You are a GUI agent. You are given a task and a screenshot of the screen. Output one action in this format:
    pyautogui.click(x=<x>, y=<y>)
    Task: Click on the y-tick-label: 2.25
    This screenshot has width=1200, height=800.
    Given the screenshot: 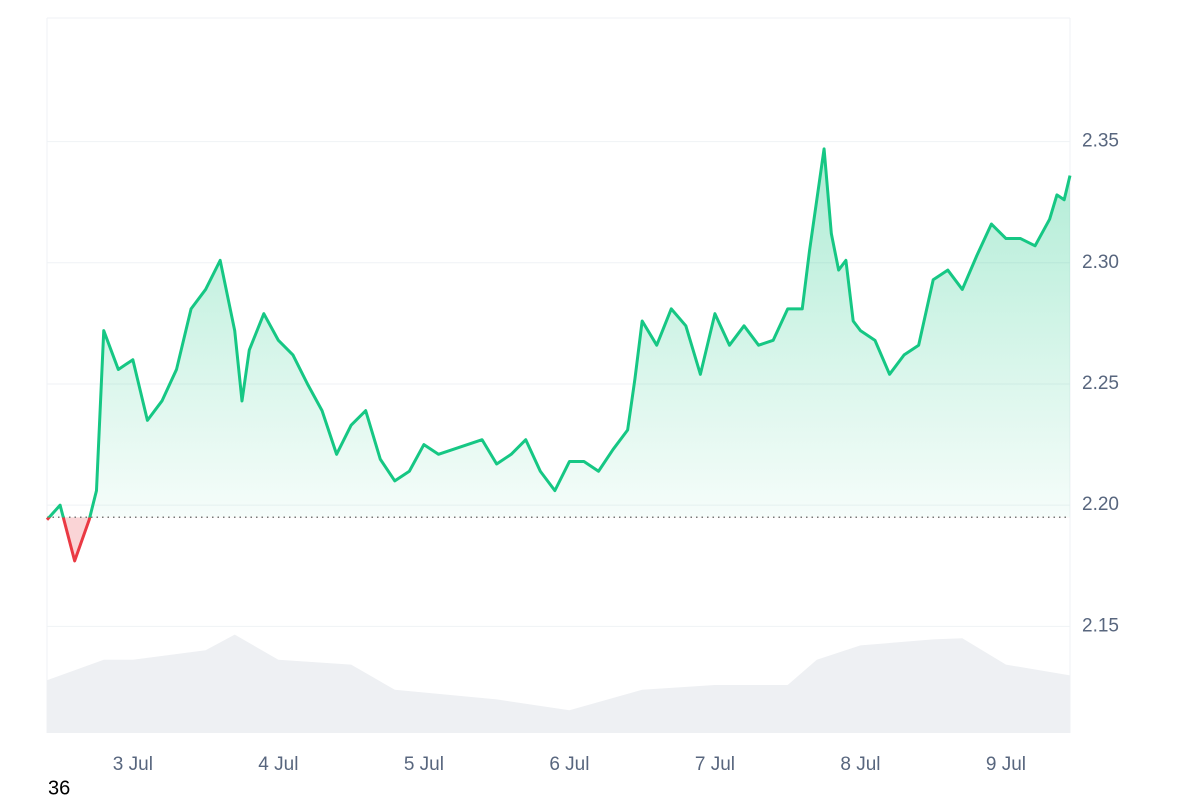 What is the action you would take?
    pyautogui.click(x=1100, y=383)
    